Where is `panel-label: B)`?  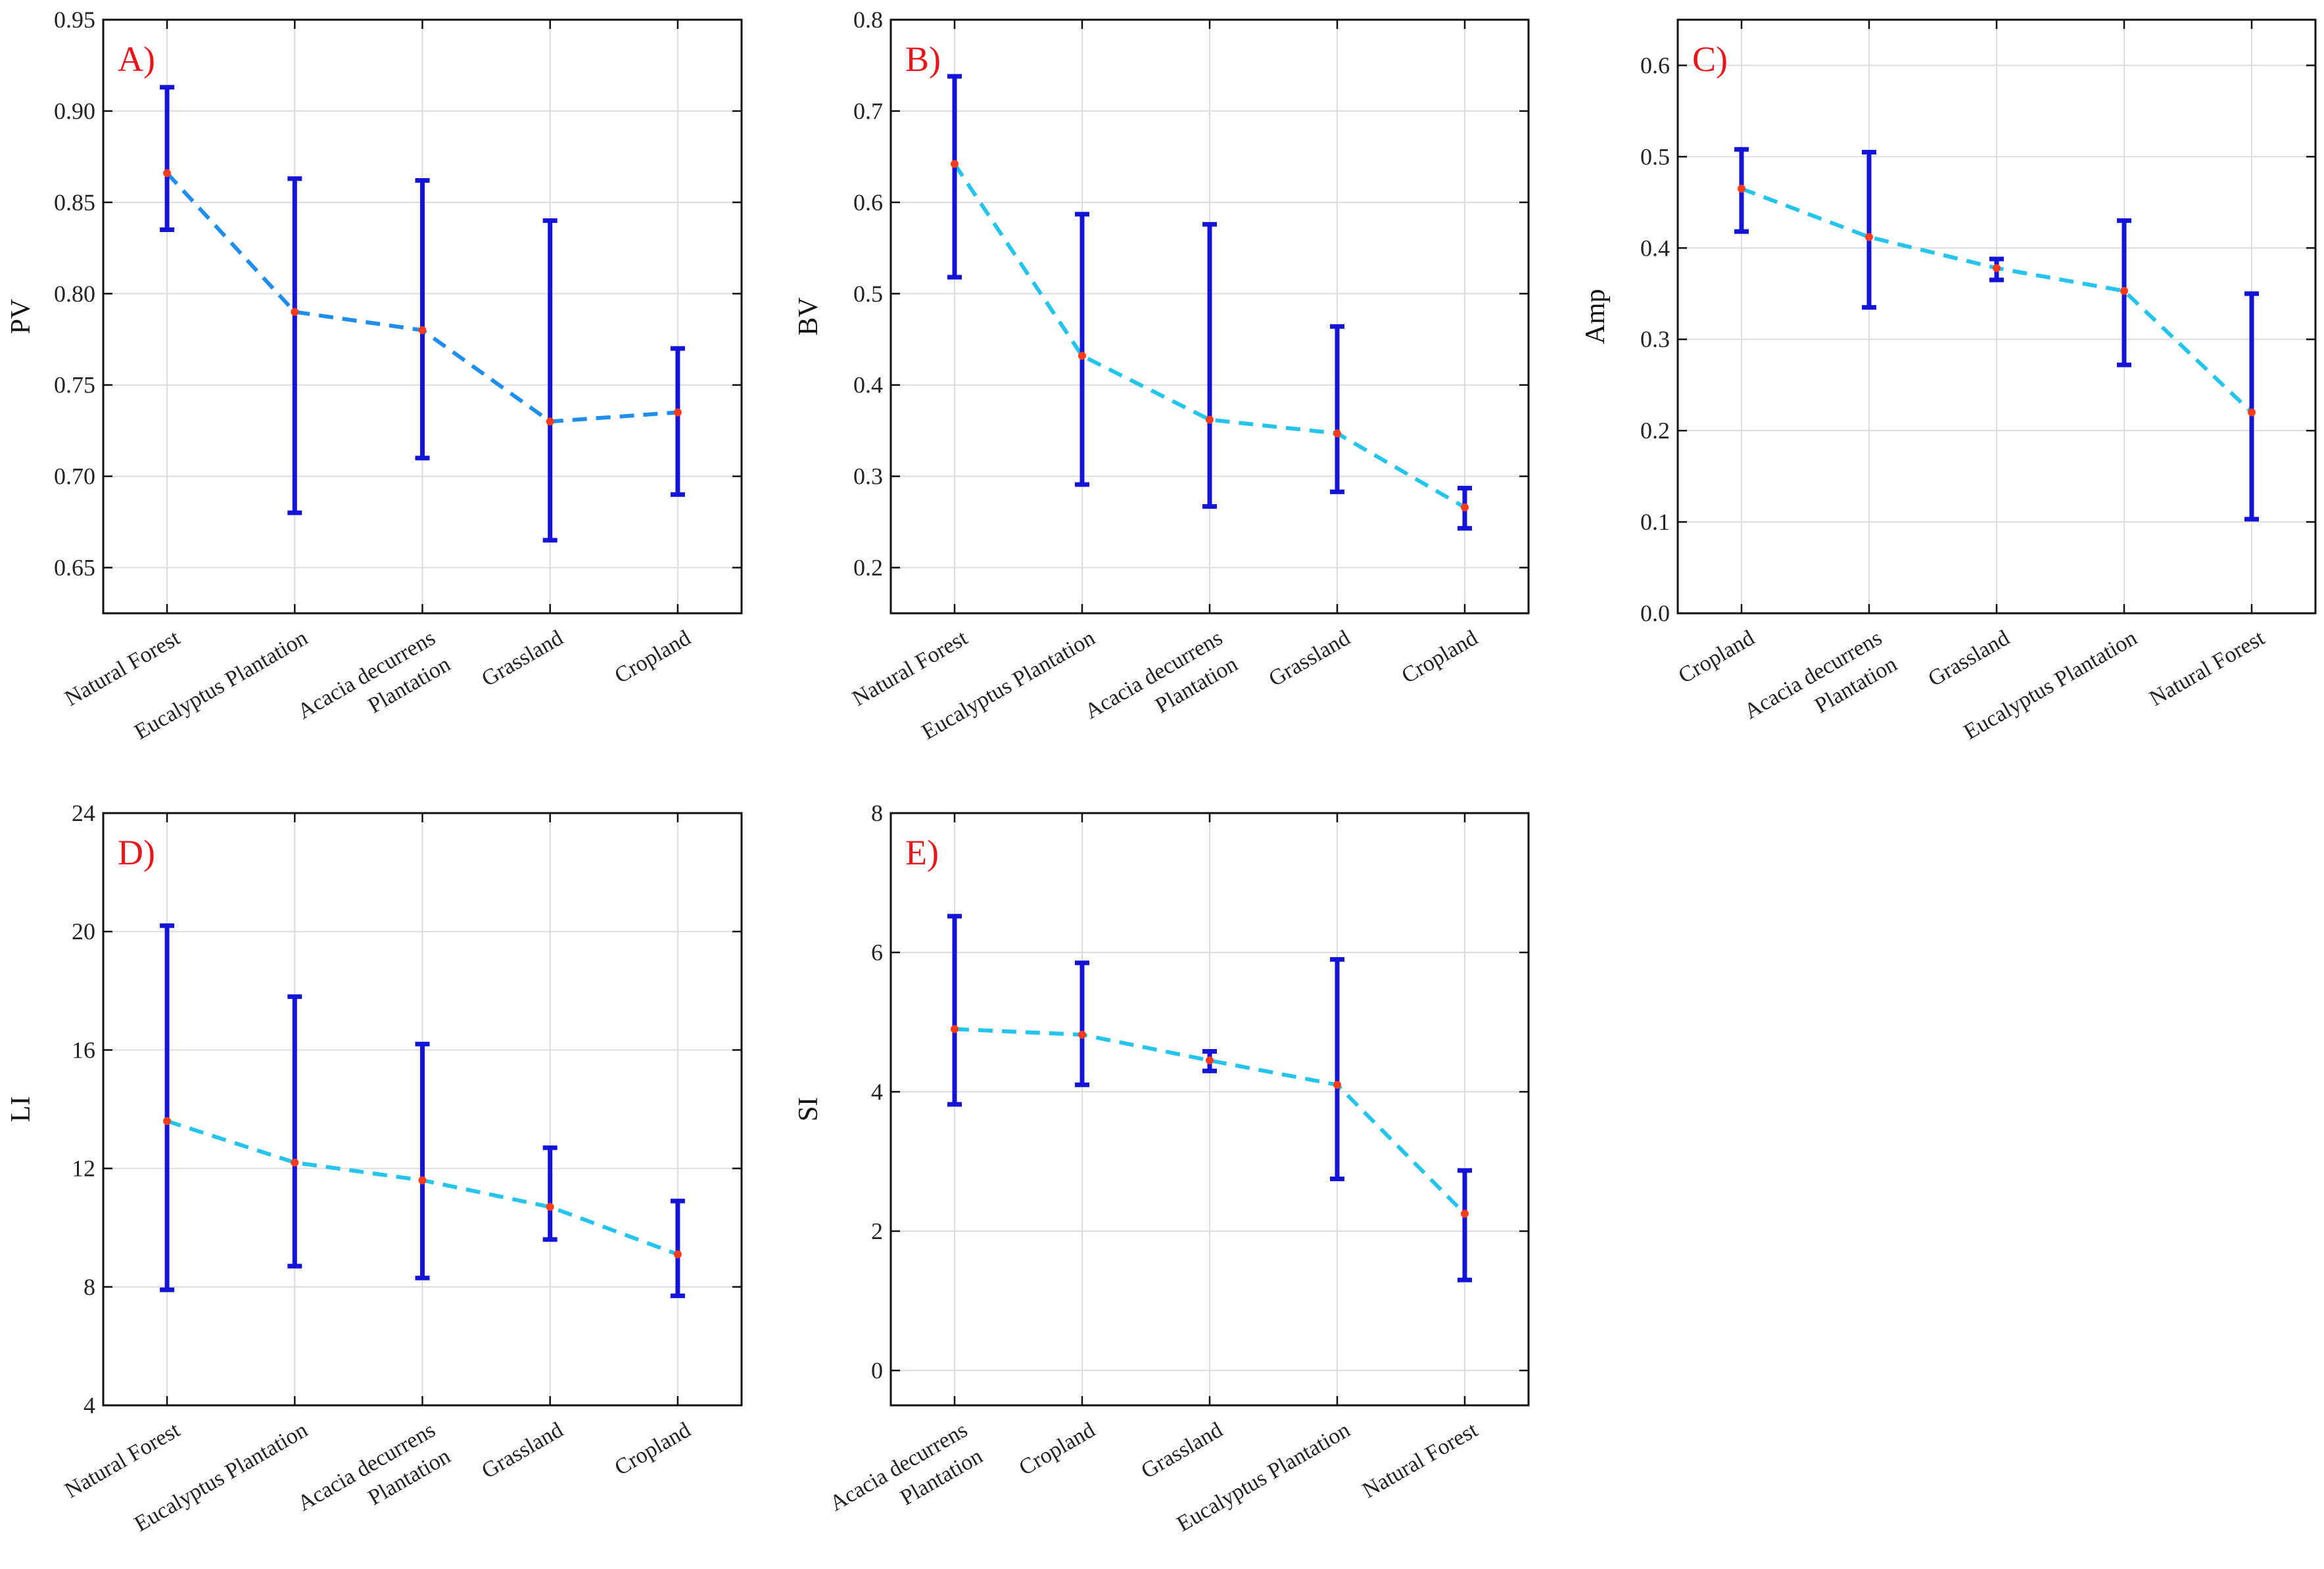
panel-label: B) is located at coordinates (923, 59).